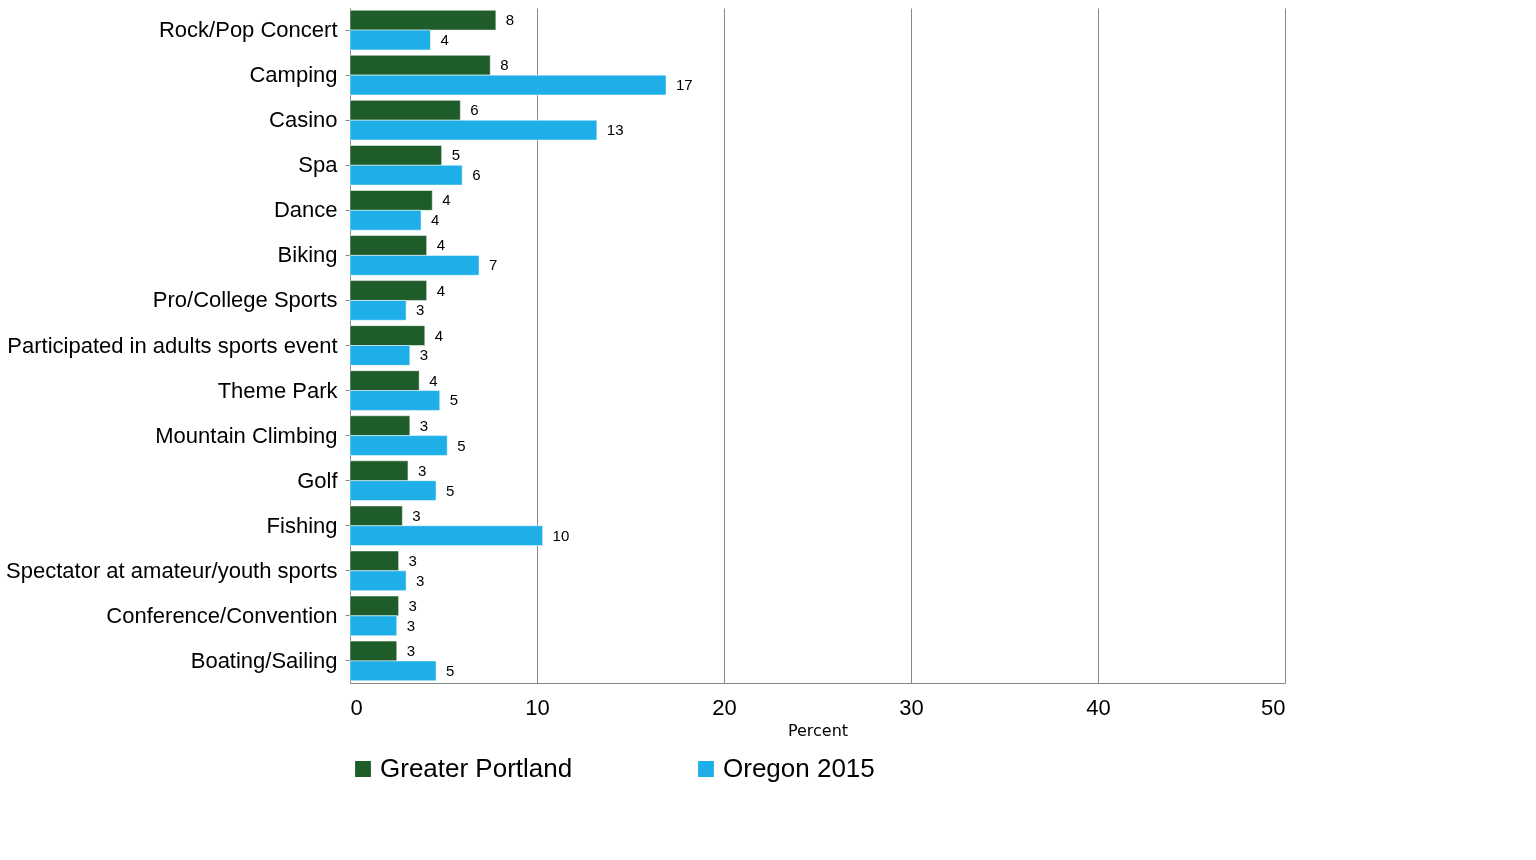 The width and height of the screenshot is (1536, 860). I want to click on y-tick-label: Fishing, so click(302, 525).